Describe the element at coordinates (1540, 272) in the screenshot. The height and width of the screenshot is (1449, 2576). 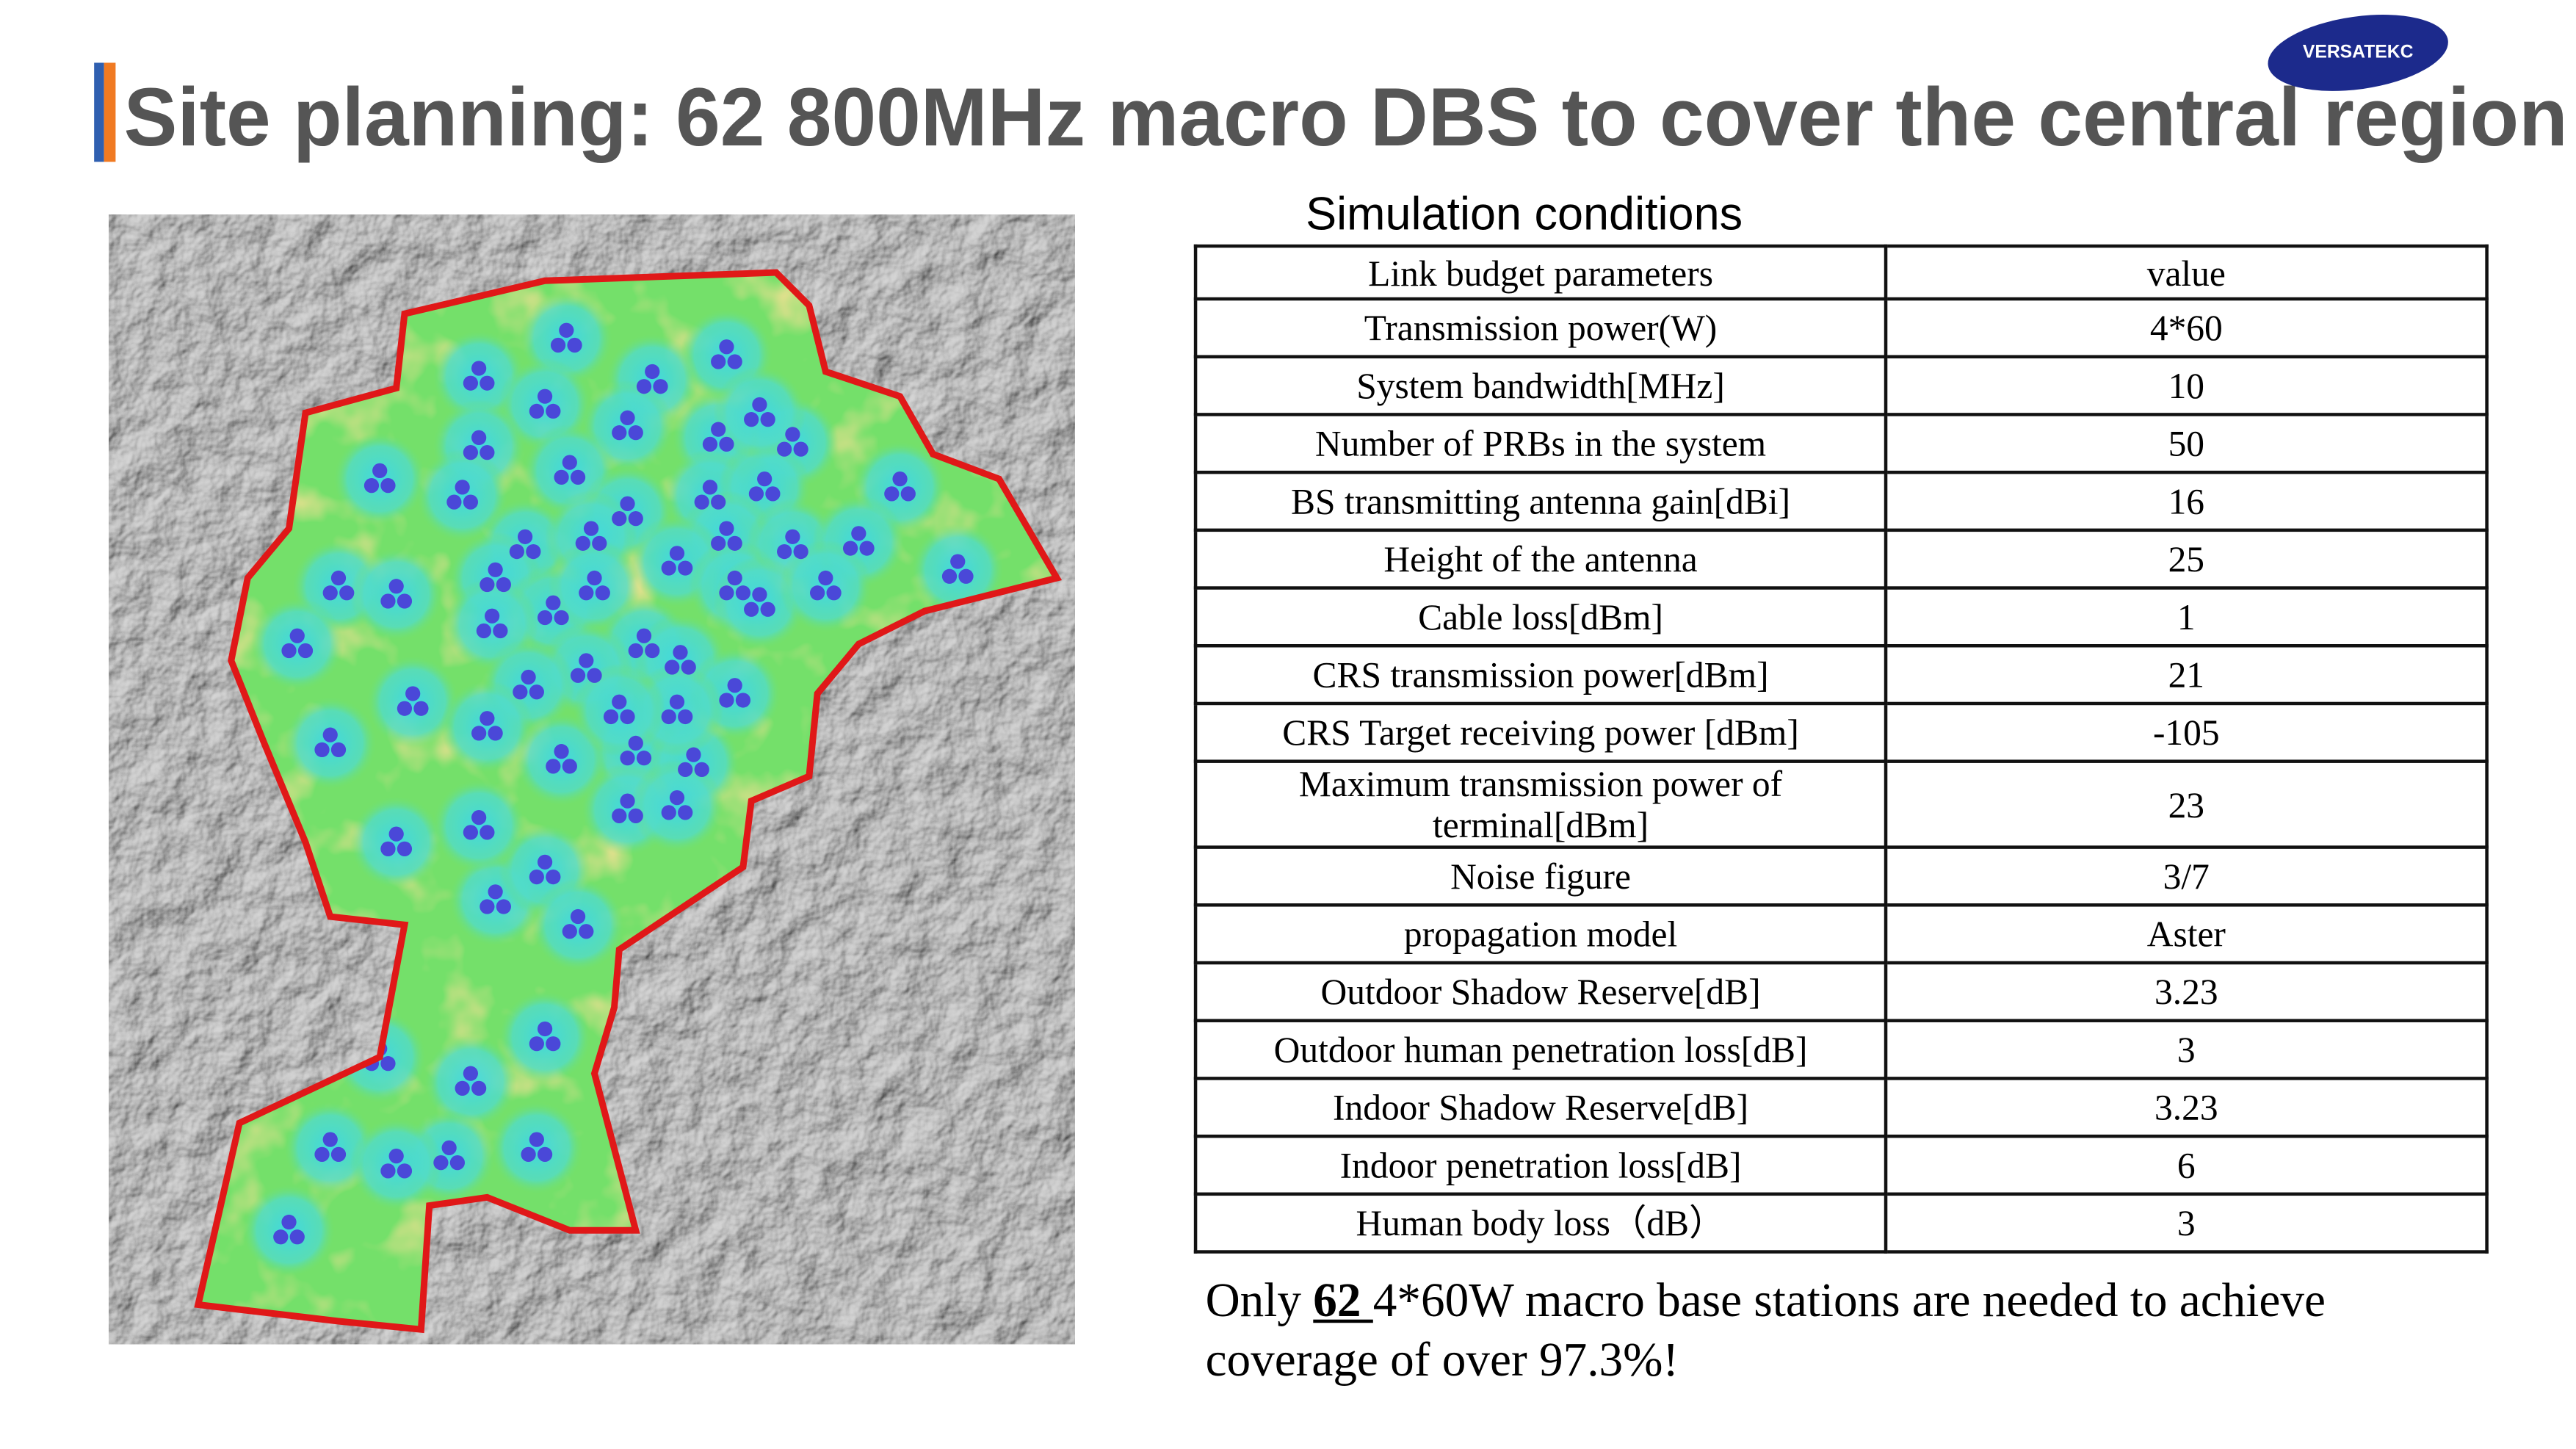
I see `cell: Link budget parameters` at that location.